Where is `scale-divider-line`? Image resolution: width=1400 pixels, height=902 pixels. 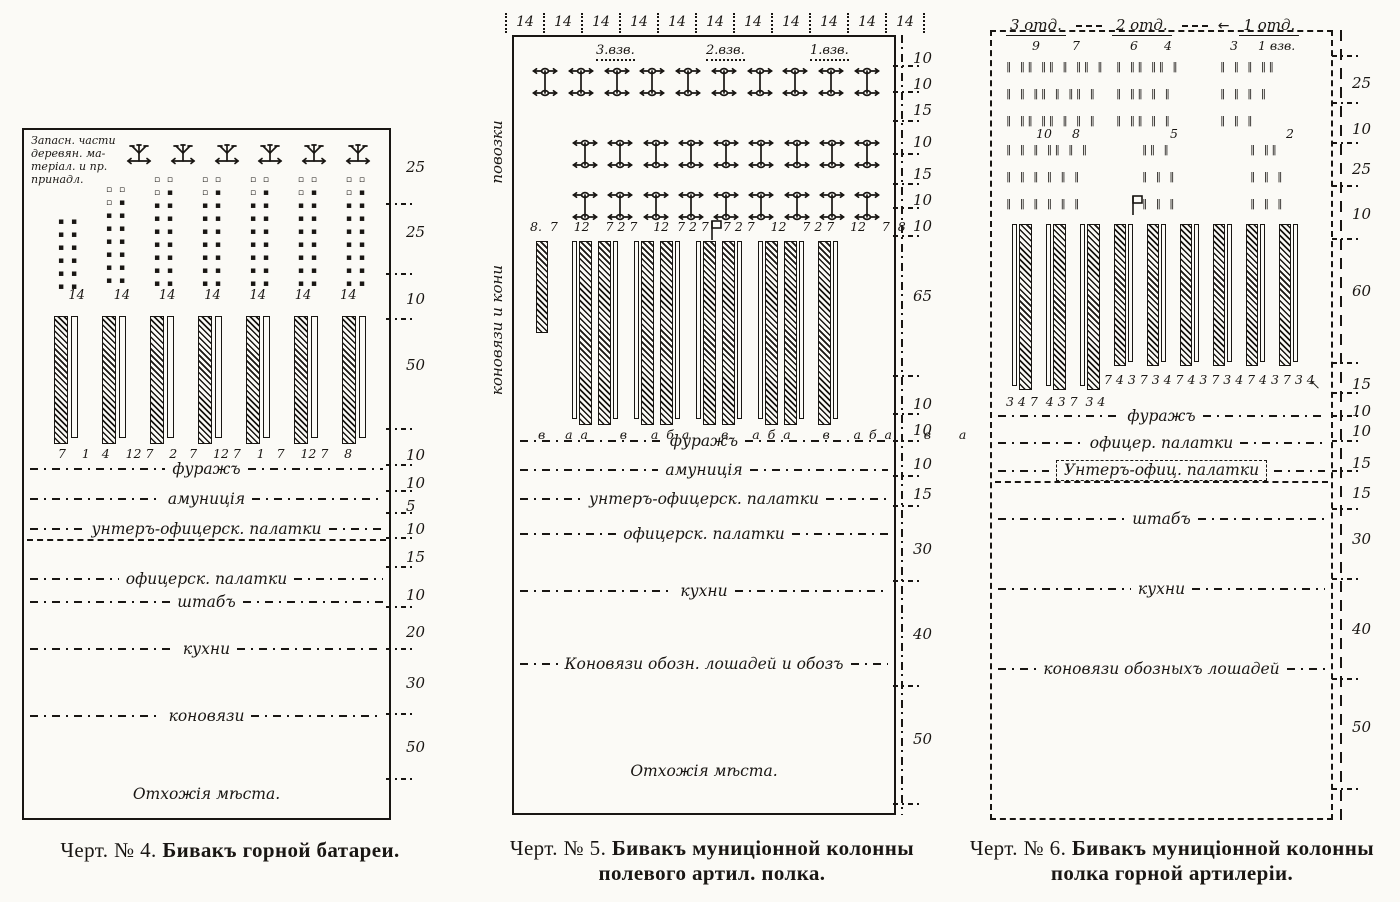 scale-divider-line is located at coordinates (902, 425).